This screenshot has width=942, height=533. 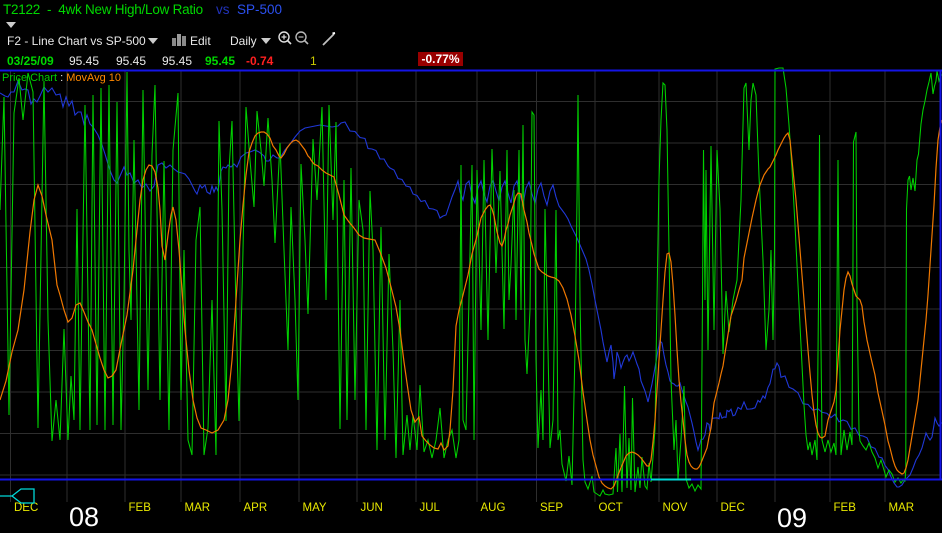 I want to click on svg-text: OCT, so click(x=611, y=508).